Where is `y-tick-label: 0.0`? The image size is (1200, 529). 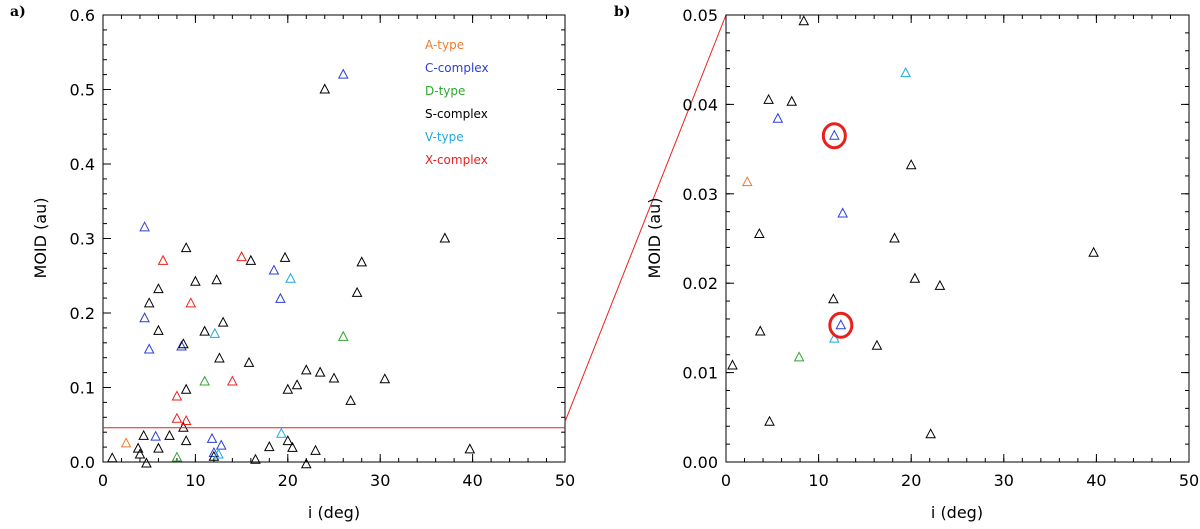
y-tick-label: 0.0 is located at coordinates (82, 462).